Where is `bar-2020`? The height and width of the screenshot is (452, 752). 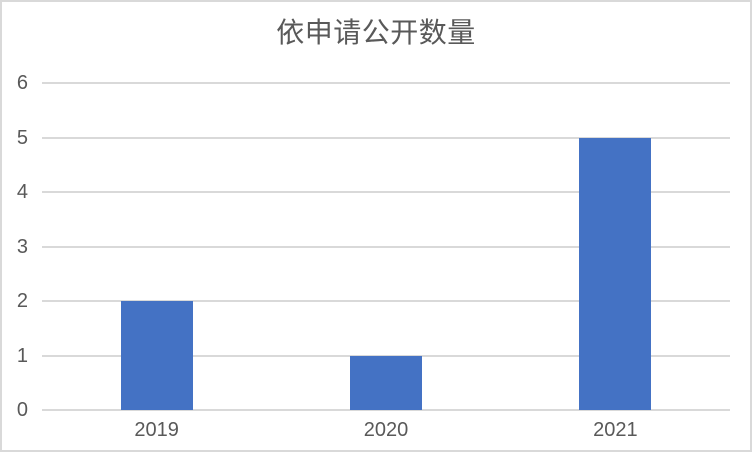
bar-2020 is located at coordinates (386, 382).